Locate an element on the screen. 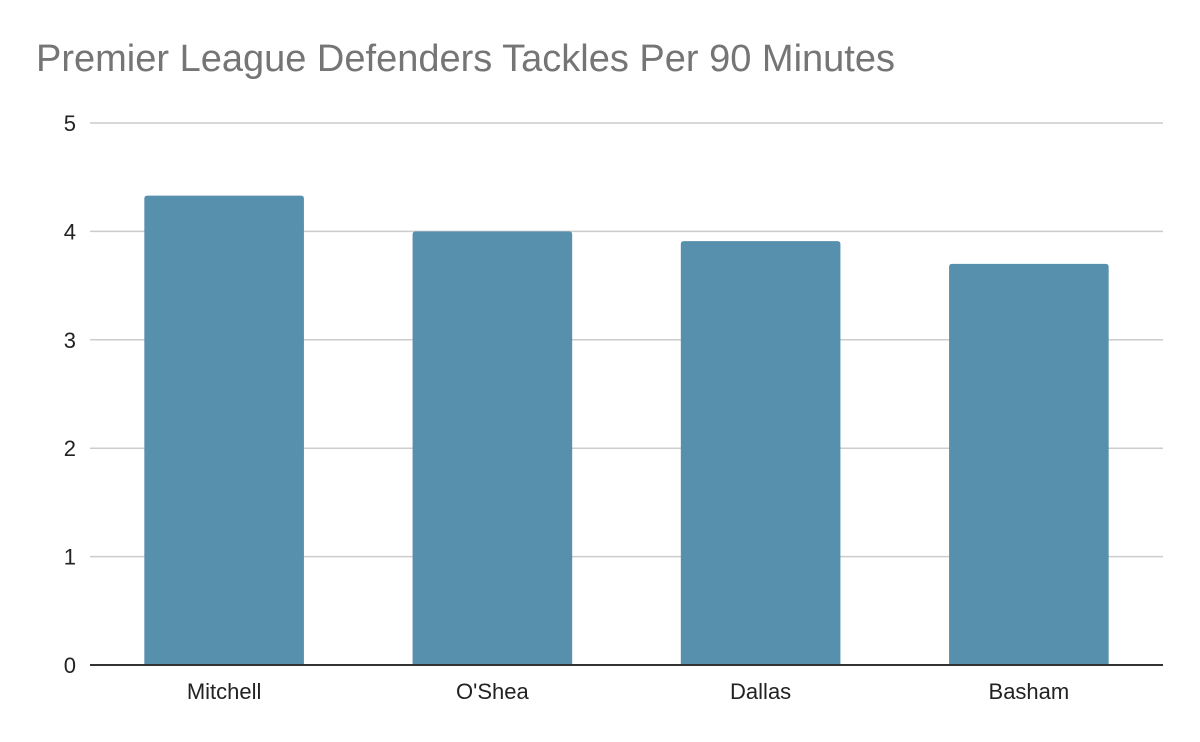 The height and width of the screenshot is (742, 1200). bar-o-shea is located at coordinates (492, 448).